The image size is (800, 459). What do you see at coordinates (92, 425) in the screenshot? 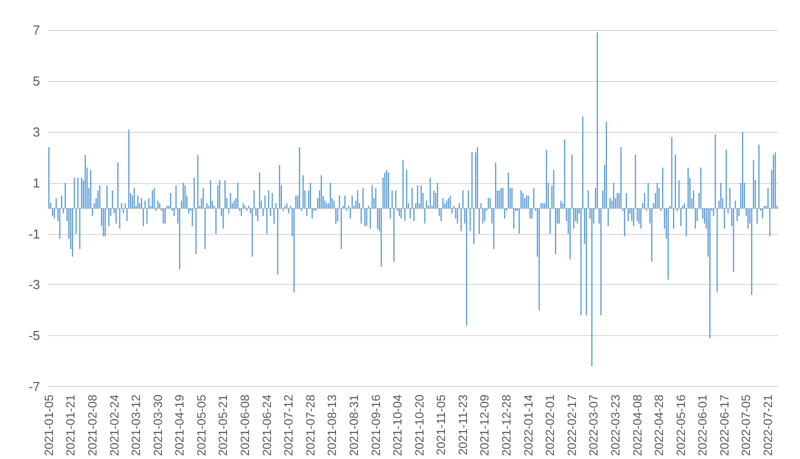
I see `x-tick-label: 2021-02-08` at bounding box center [92, 425].